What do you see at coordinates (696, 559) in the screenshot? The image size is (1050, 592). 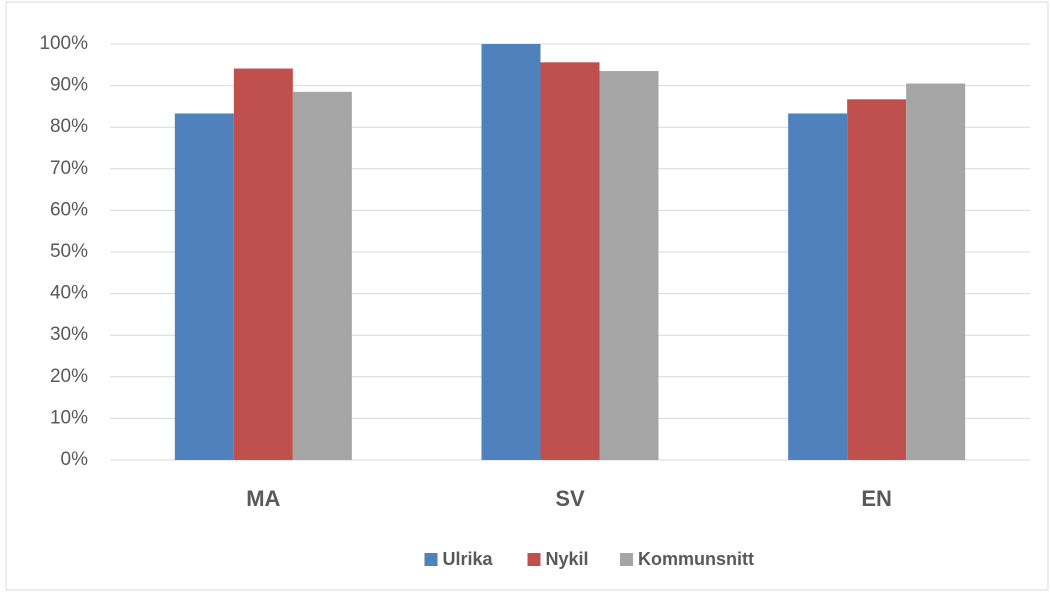 I see `legend-label: Kommunsnitt` at bounding box center [696, 559].